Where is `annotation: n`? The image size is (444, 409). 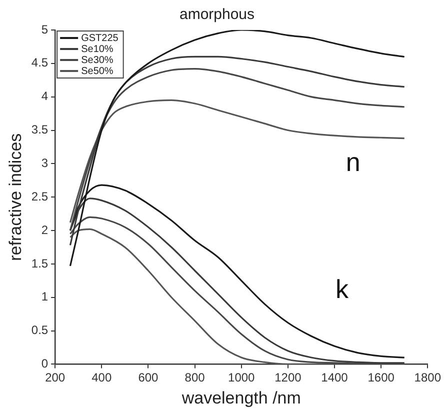
annotation: n is located at coordinates (353, 161).